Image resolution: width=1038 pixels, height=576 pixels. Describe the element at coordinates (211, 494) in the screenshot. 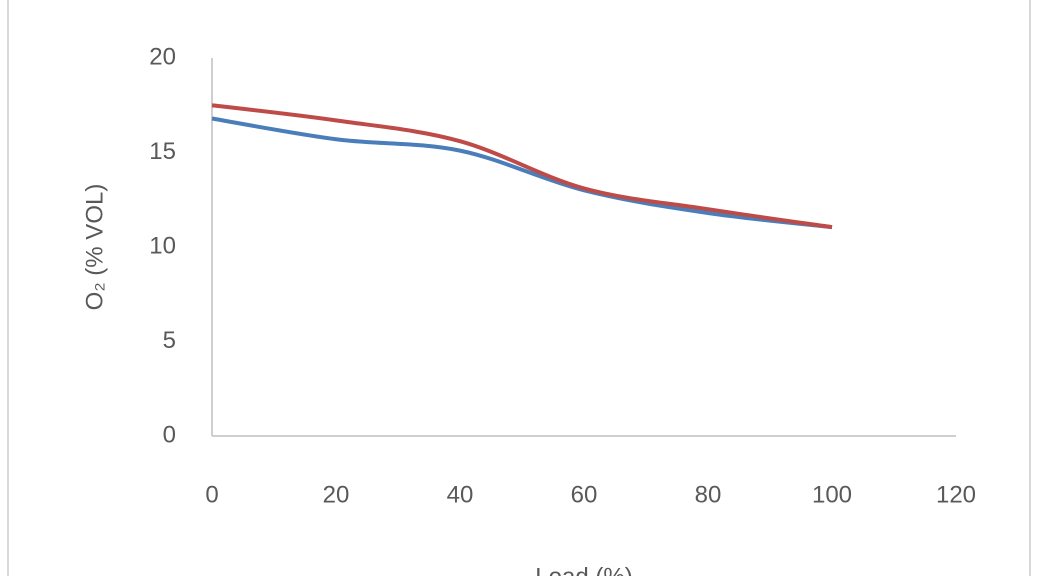

I see `x-tick-label: 0` at that location.